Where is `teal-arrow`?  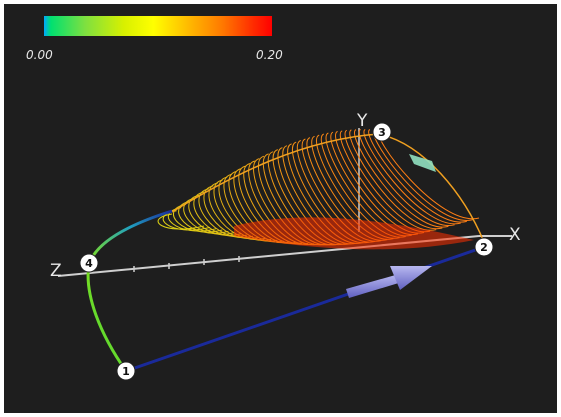
teal-arrow is located at coordinates (422, 163).